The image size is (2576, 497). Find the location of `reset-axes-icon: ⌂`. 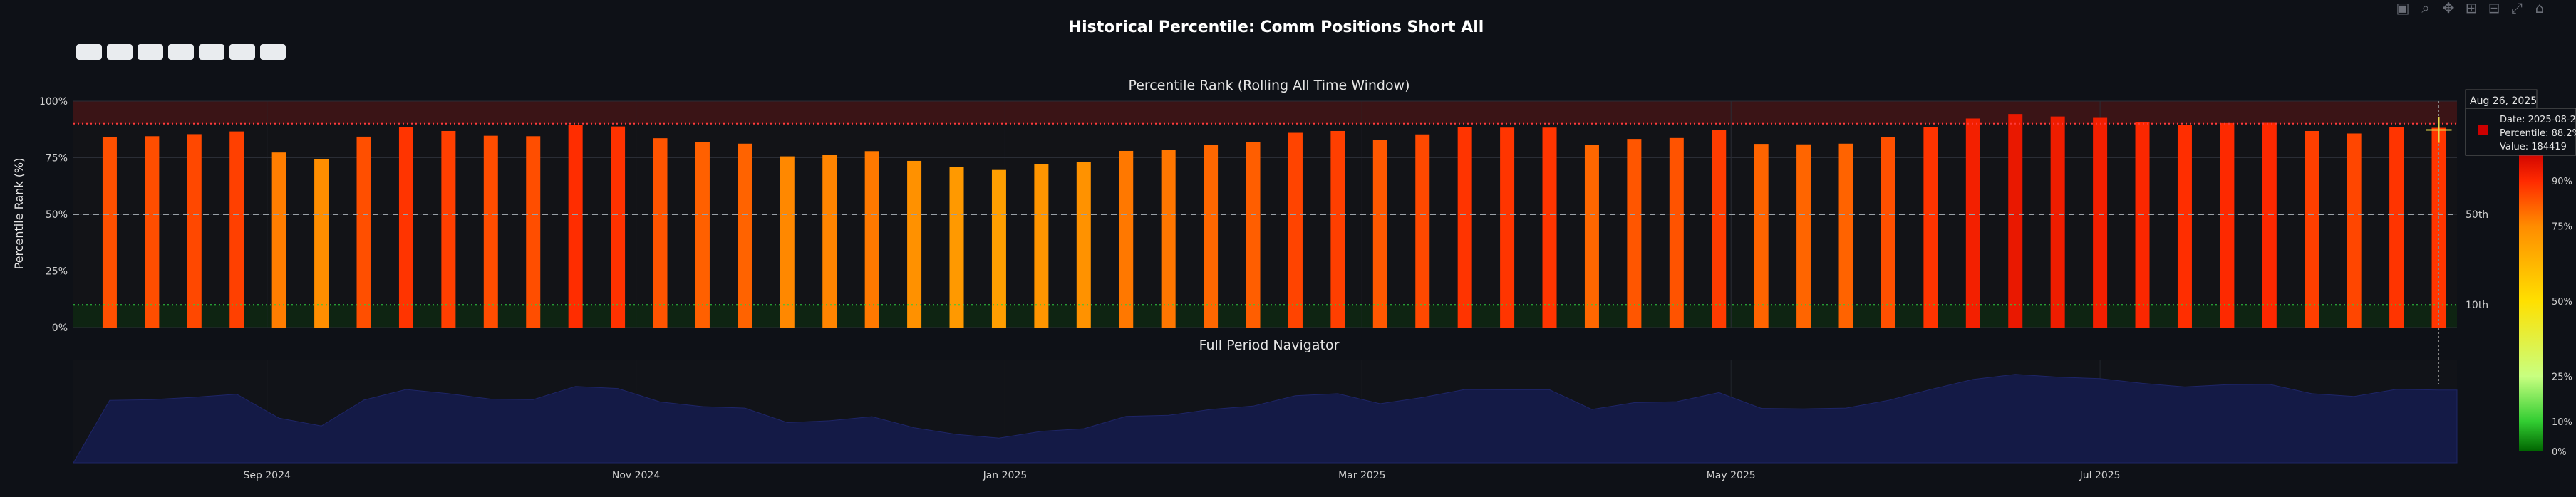

reset-axes-icon: ⌂ is located at coordinates (2540, 8).